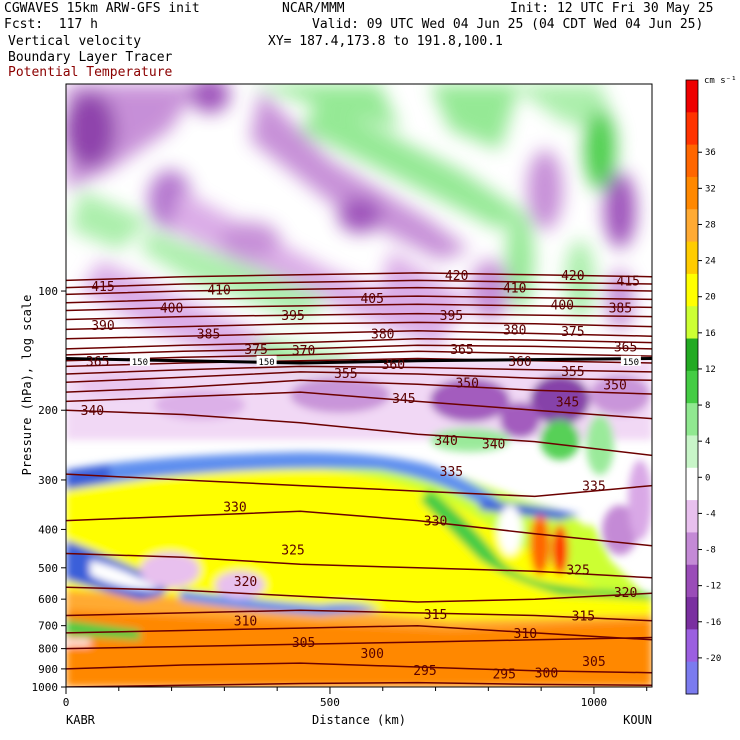  I want to click on theta-label: 345, so click(403, 399).